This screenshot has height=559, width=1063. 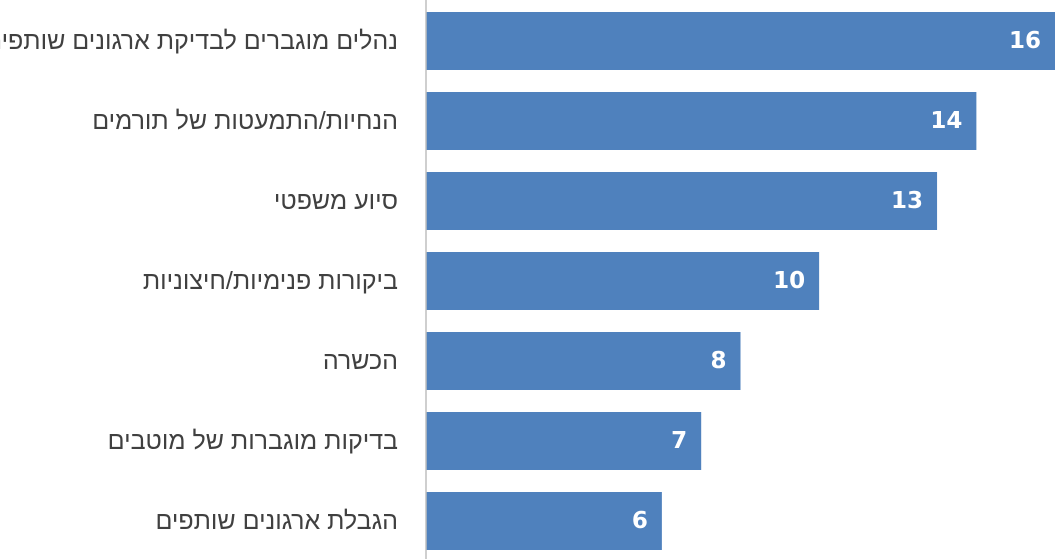 I want to click on category-label: סיוע משפטי, so click(x=336, y=201).